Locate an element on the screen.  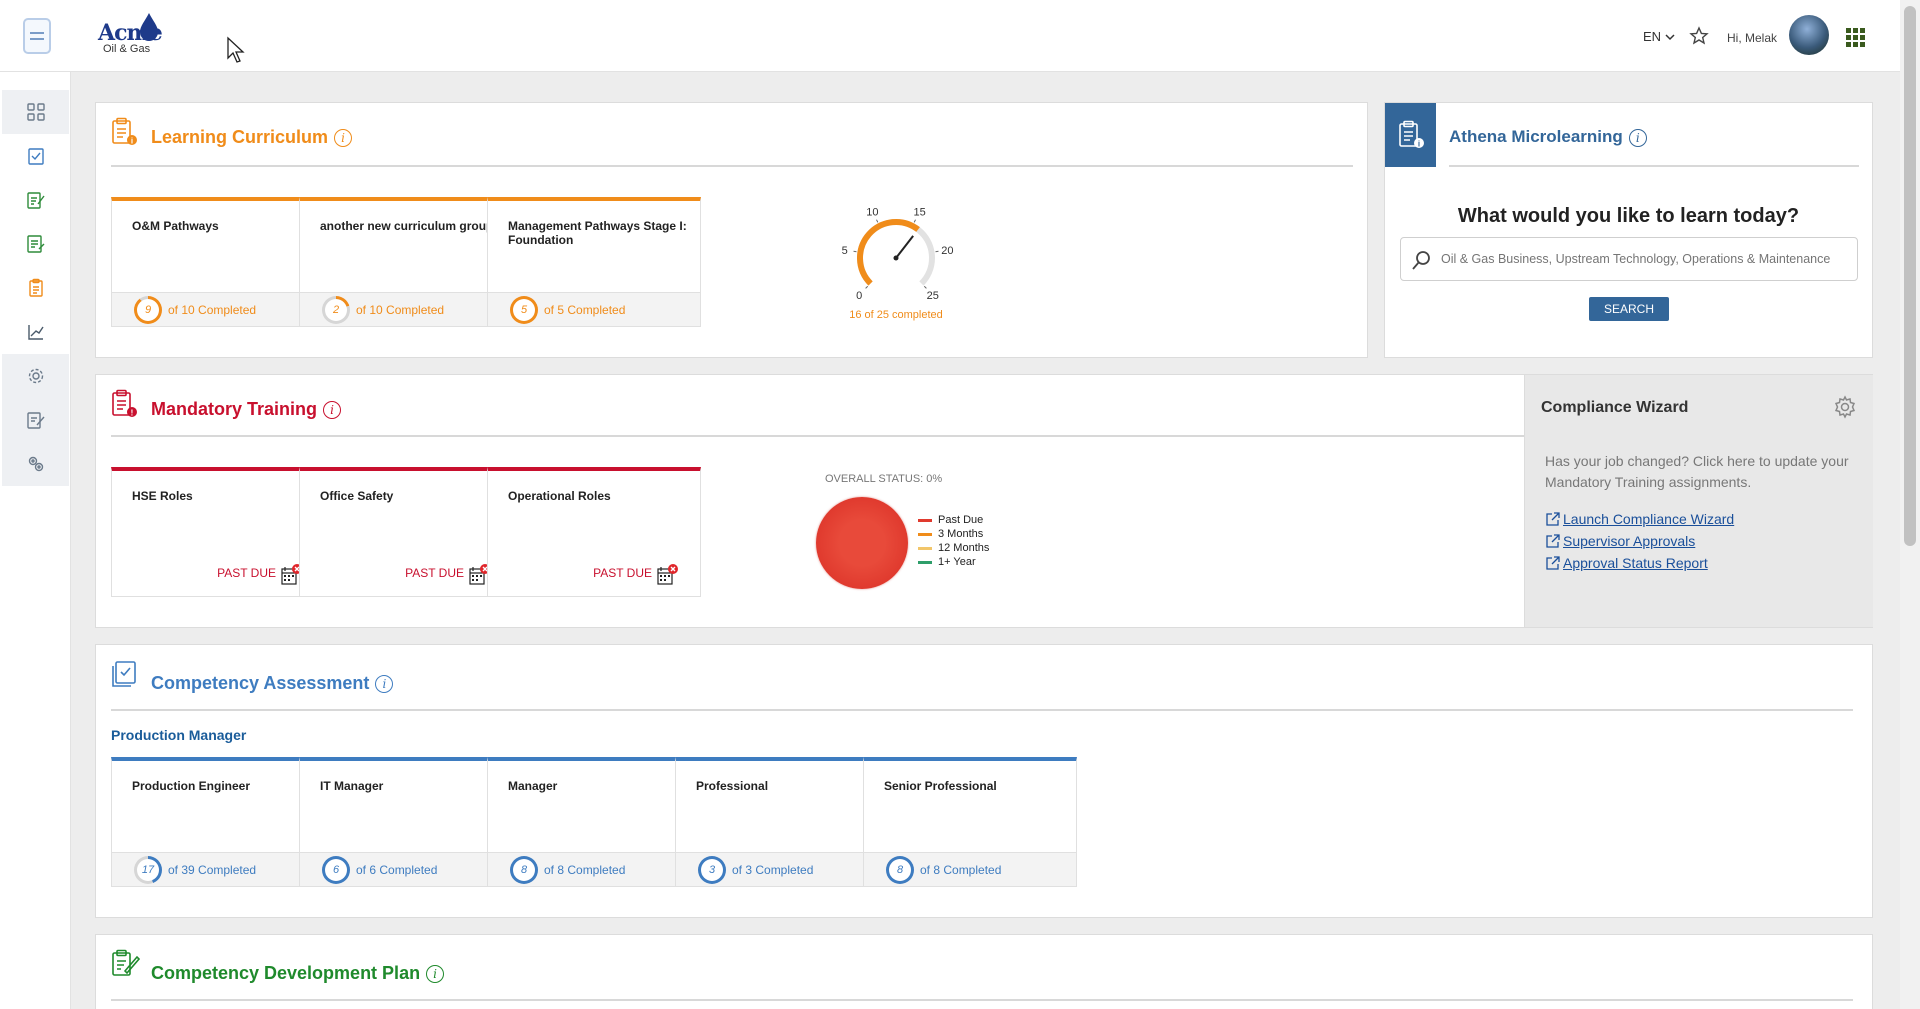
tile-footer: 2 of 10 Completed is located at coordinates (406, 309).